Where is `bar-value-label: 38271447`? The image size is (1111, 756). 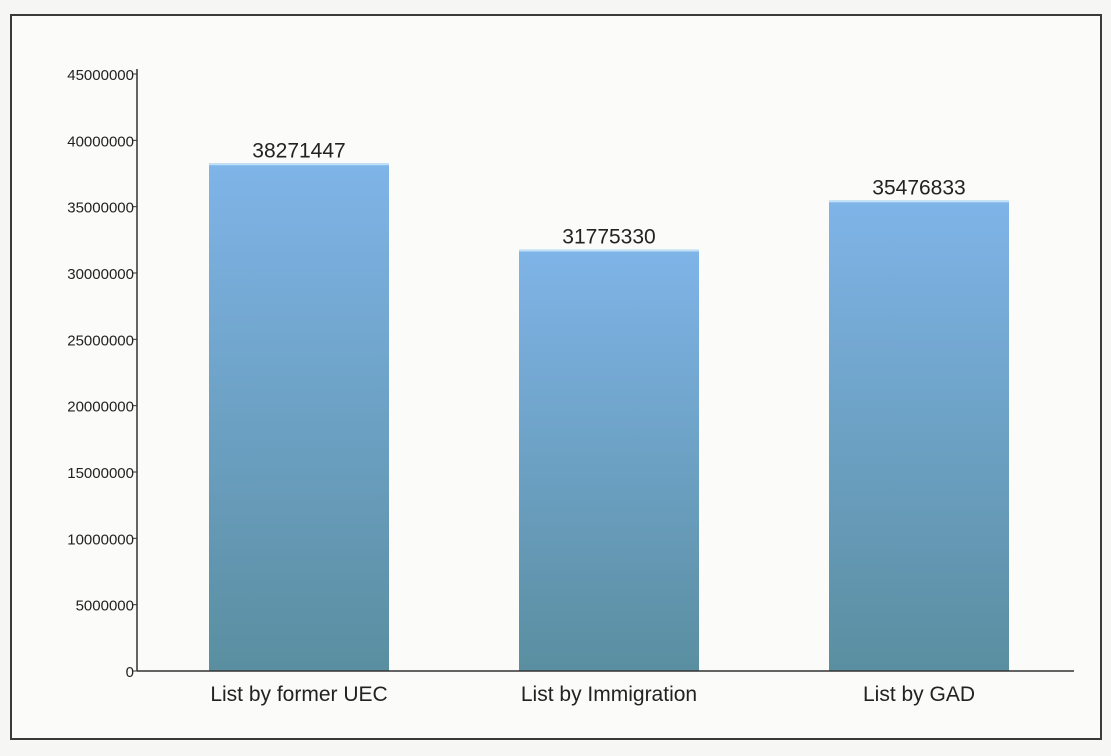
bar-value-label: 38271447 is located at coordinates (298, 150).